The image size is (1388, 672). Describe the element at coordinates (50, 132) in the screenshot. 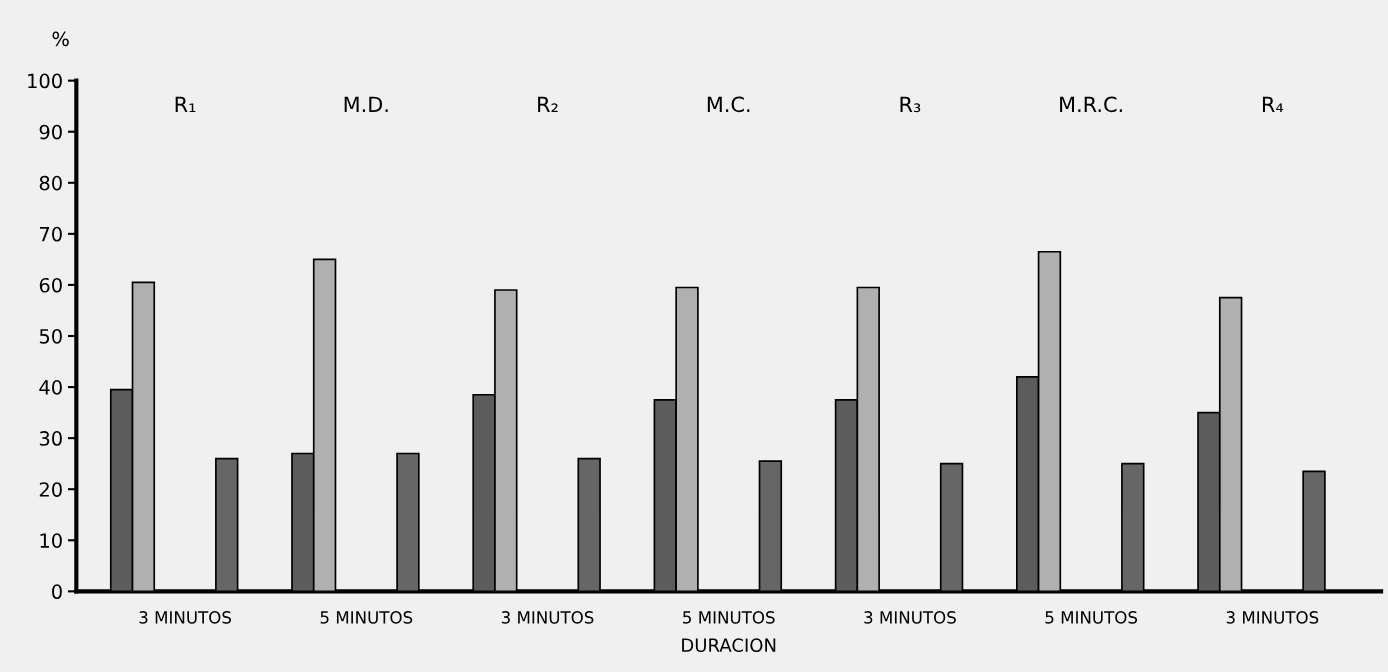

I see `y-tick-label: 90` at that location.